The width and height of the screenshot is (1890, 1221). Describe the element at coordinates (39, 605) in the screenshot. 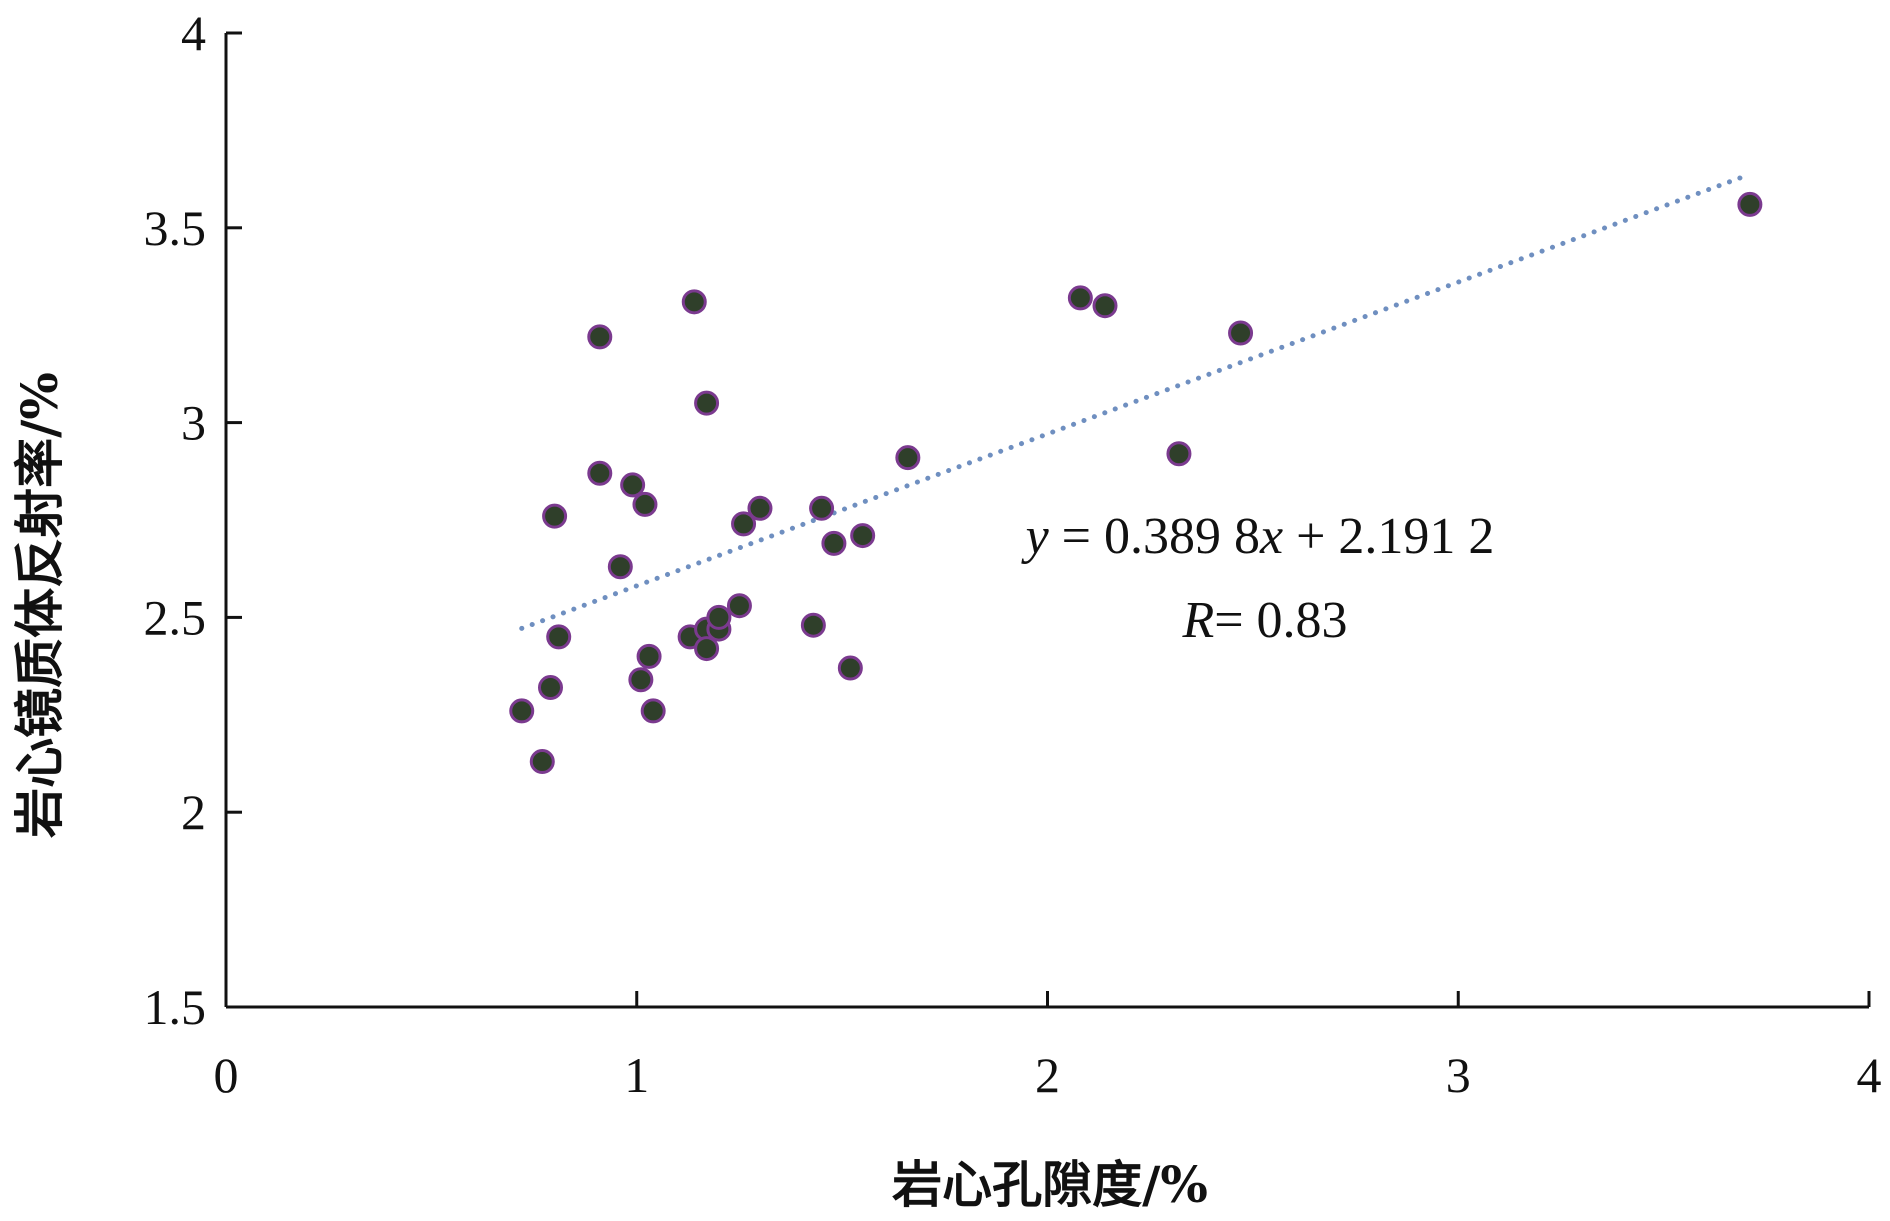

I see `y-axis-title: 岩心镜质体反射率/%` at that location.